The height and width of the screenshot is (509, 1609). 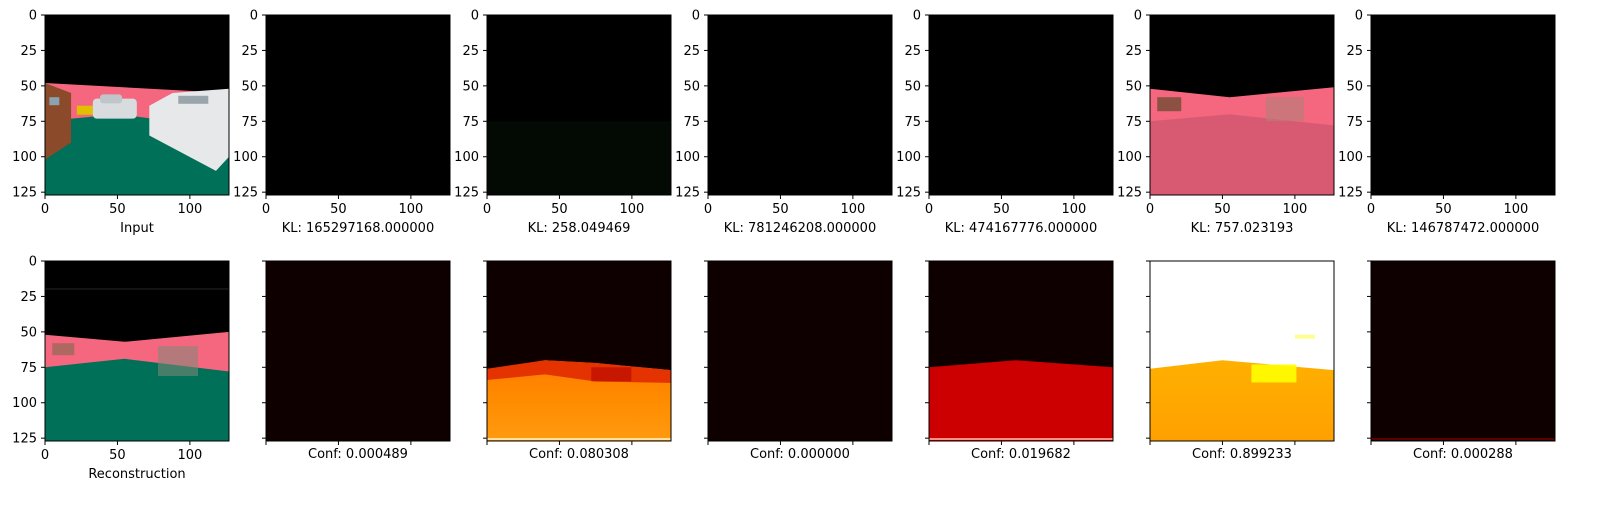 I want to click on subplot-caption: KL: 474167776.000000, so click(x=1021, y=228).